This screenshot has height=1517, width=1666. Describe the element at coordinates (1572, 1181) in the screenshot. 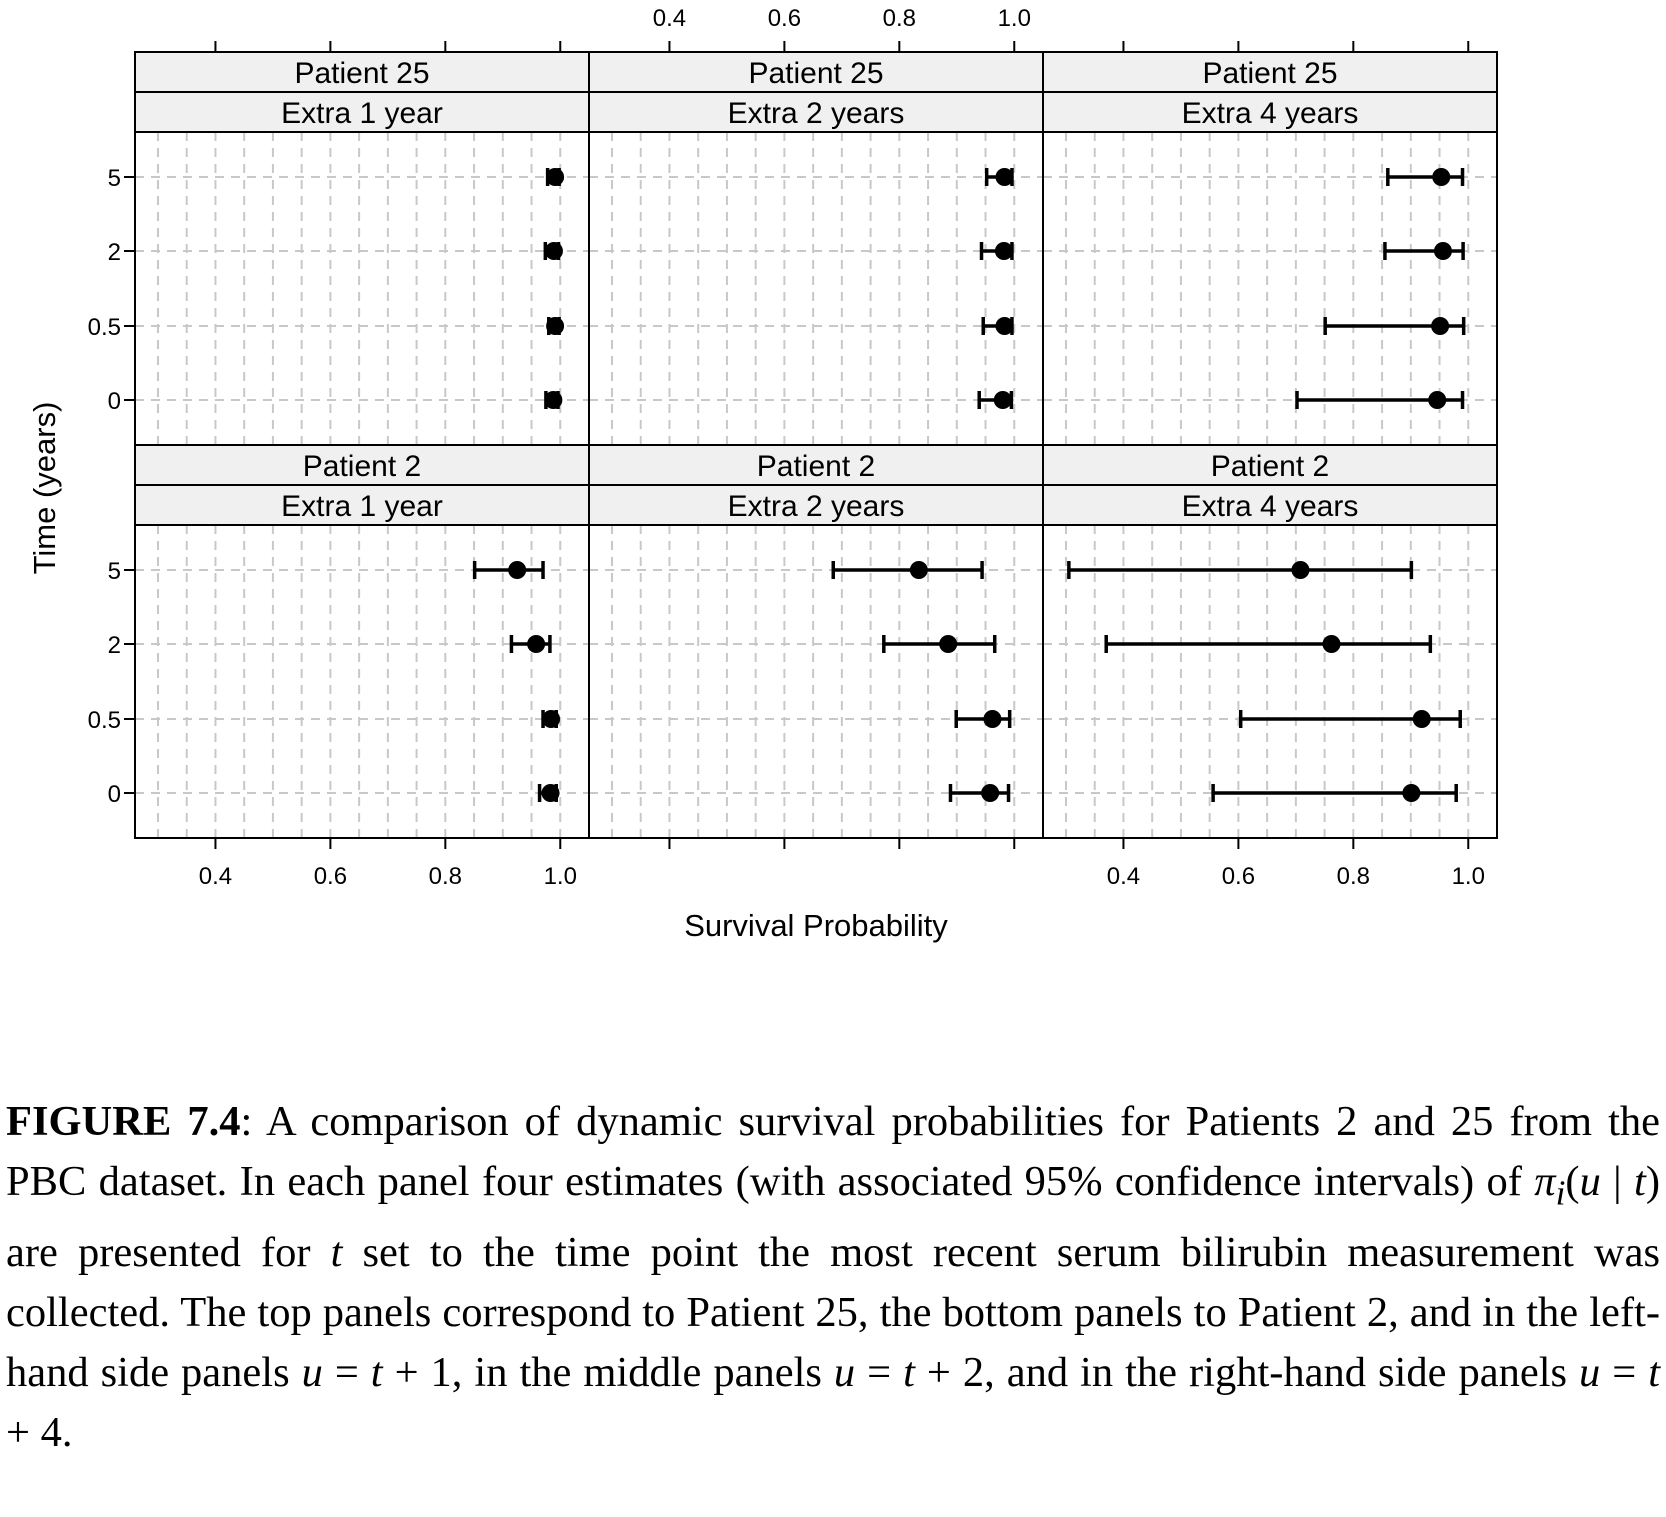

I see `caption-math: (` at that location.